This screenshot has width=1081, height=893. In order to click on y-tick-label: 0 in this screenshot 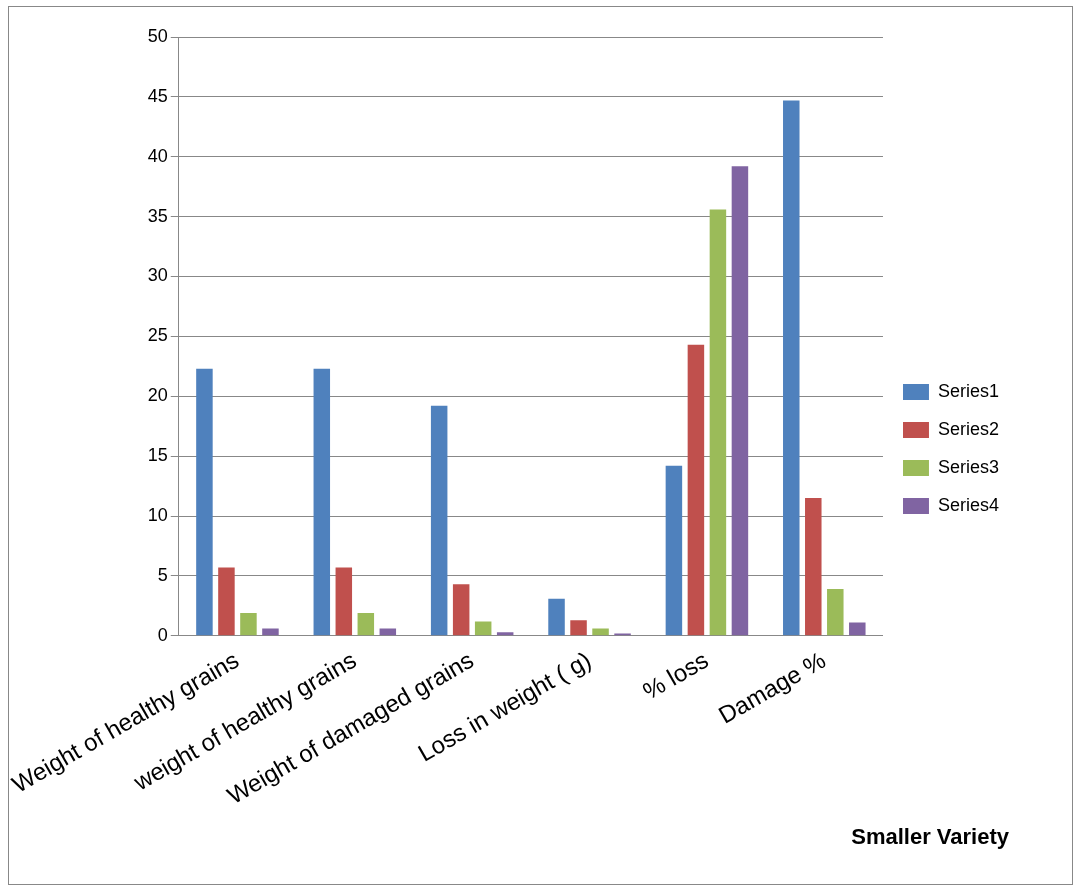, I will do `click(162, 634)`.